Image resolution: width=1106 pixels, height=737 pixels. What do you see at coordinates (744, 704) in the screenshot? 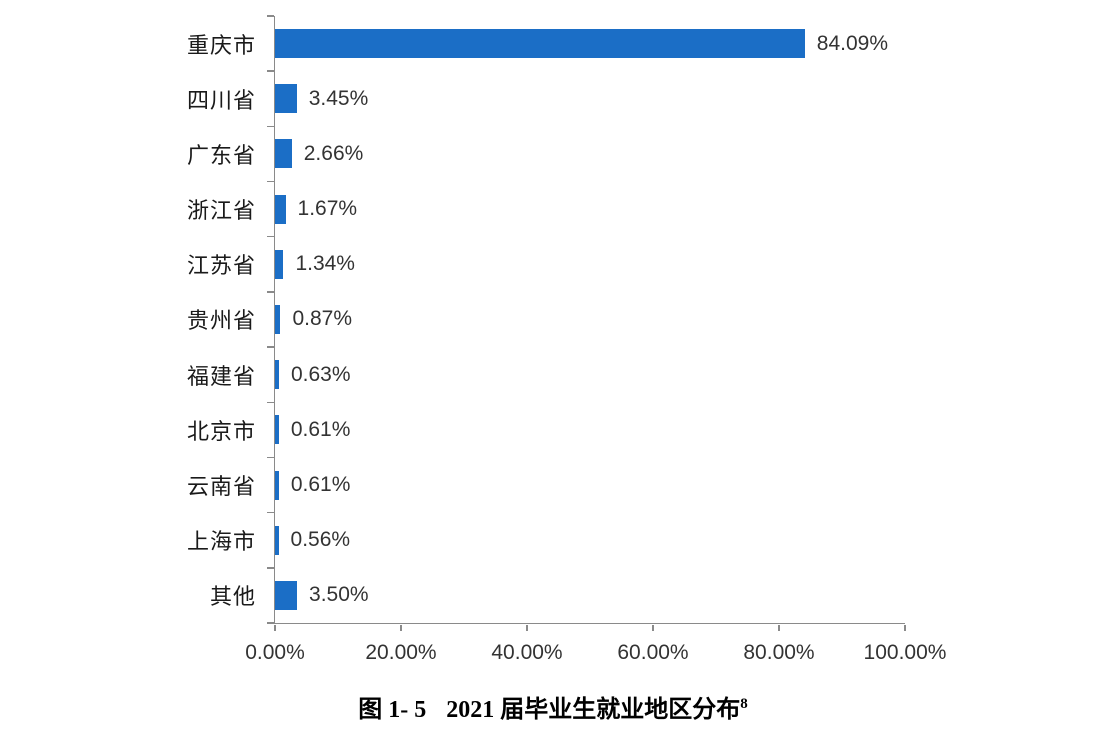
I see `footnote-marker: 8` at bounding box center [744, 704].